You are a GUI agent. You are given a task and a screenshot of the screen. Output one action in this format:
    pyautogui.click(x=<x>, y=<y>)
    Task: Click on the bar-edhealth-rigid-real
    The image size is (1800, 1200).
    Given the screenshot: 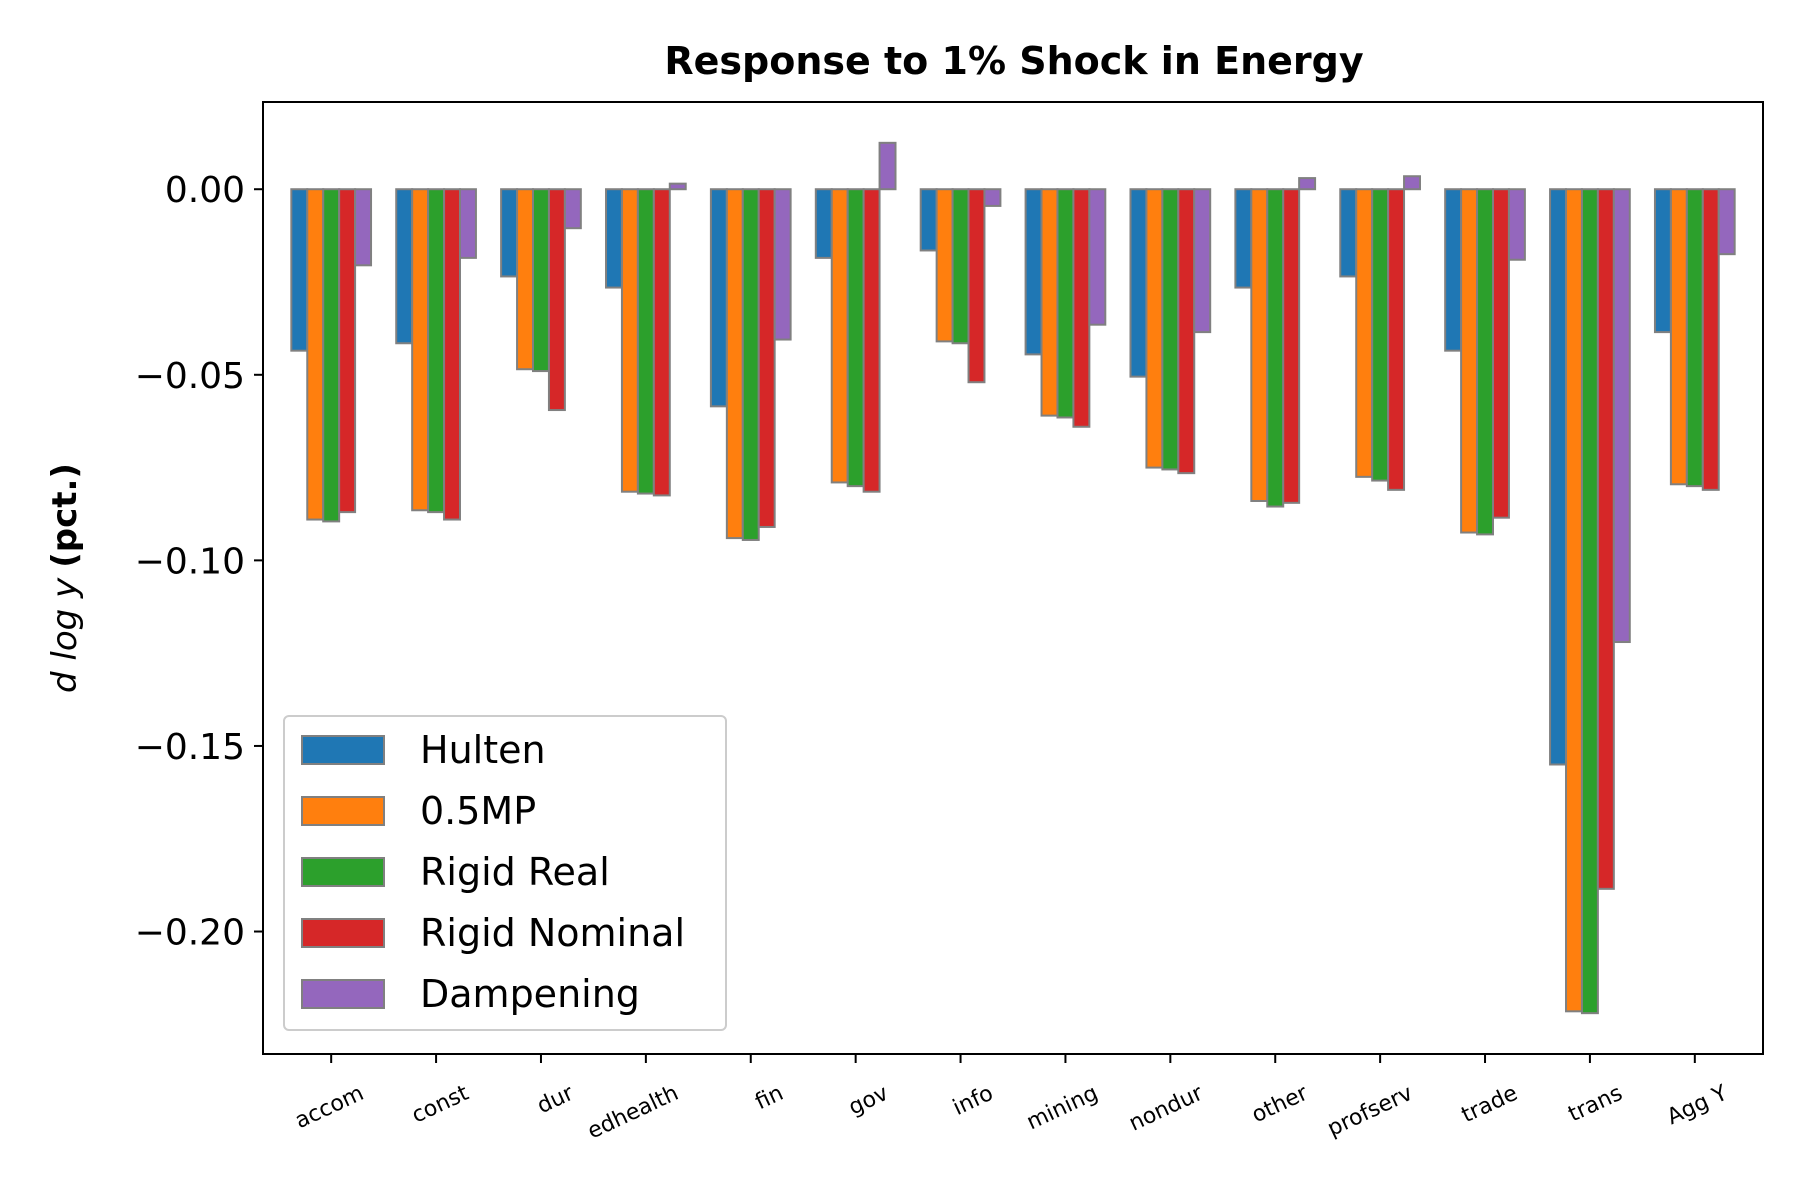 What is the action you would take?
    pyautogui.click(x=645, y=341)
    